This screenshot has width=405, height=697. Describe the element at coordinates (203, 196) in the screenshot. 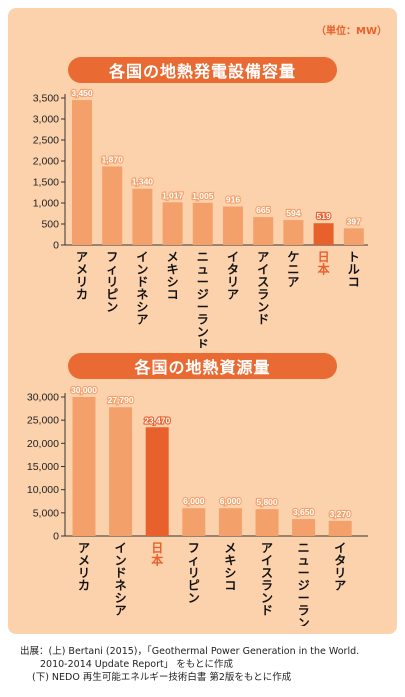

I see `capacity-value-label: 1,005` at that location.